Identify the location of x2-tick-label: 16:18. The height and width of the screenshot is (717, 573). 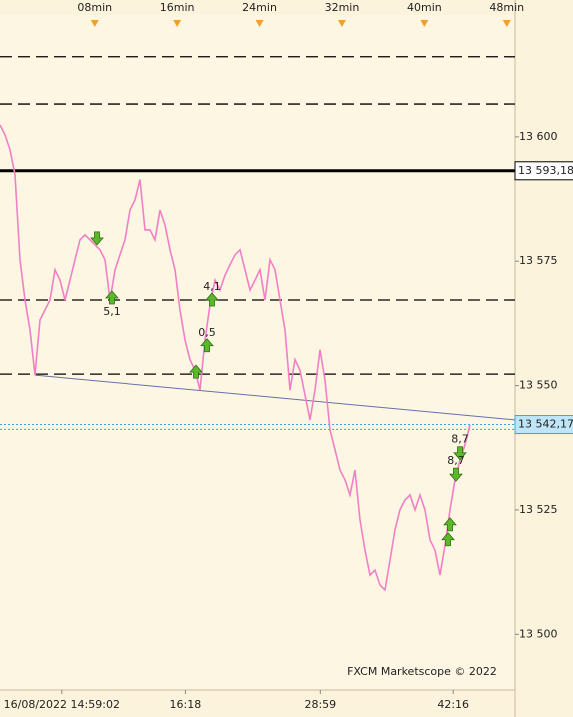
(186, 704).